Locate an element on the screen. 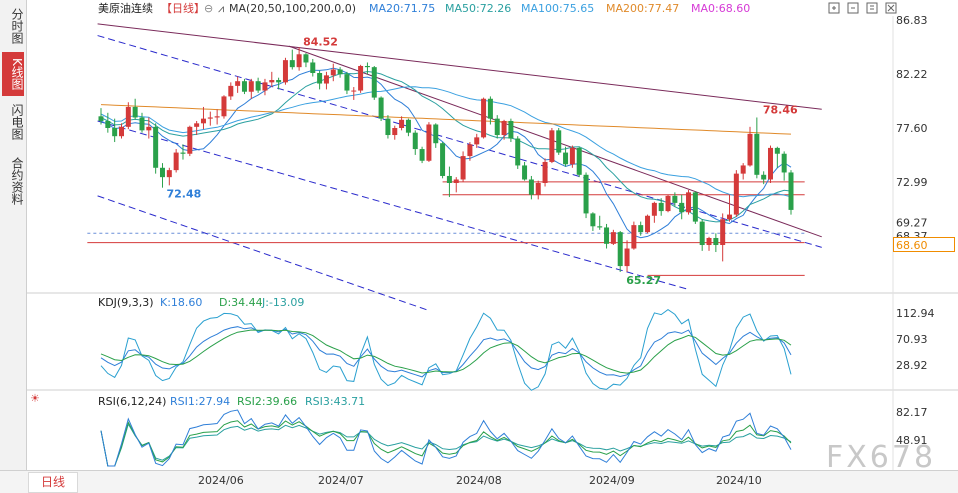  kdj-k-line is located at coordinates (446, 352).